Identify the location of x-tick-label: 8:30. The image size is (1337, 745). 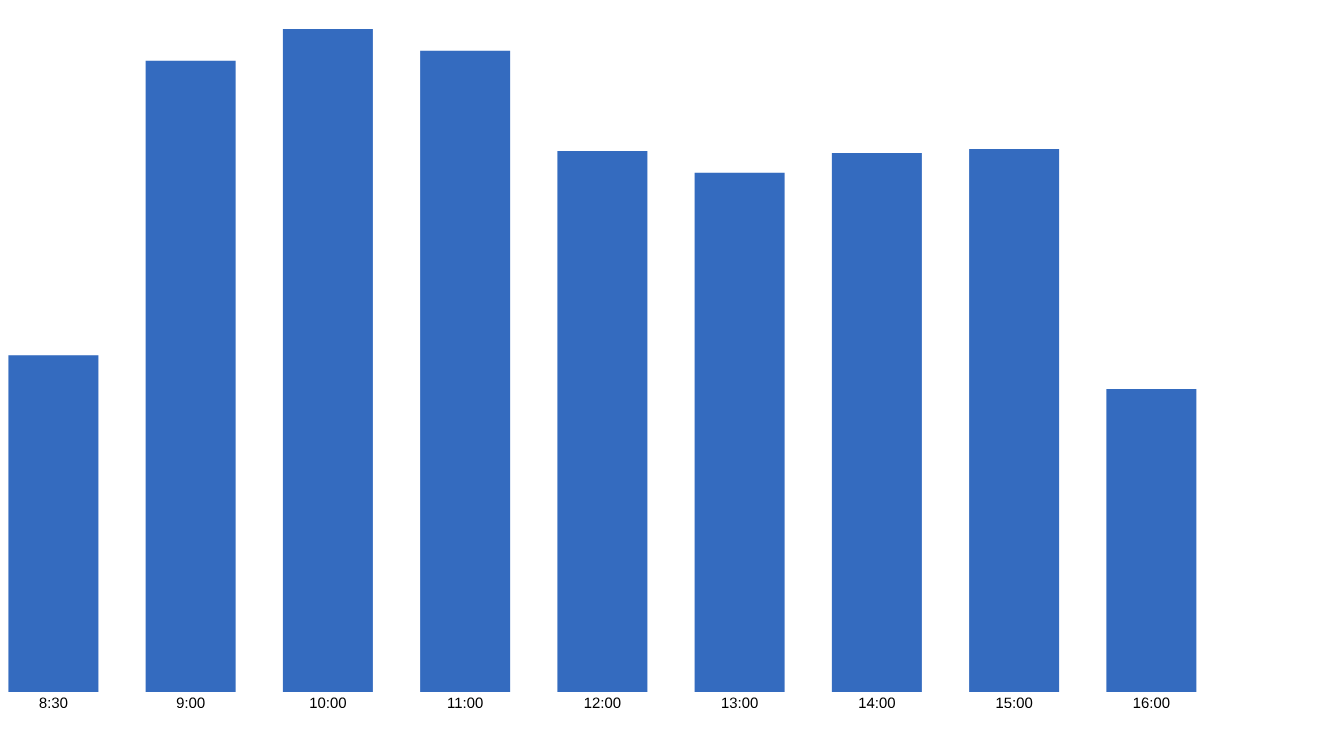
(53, 703).